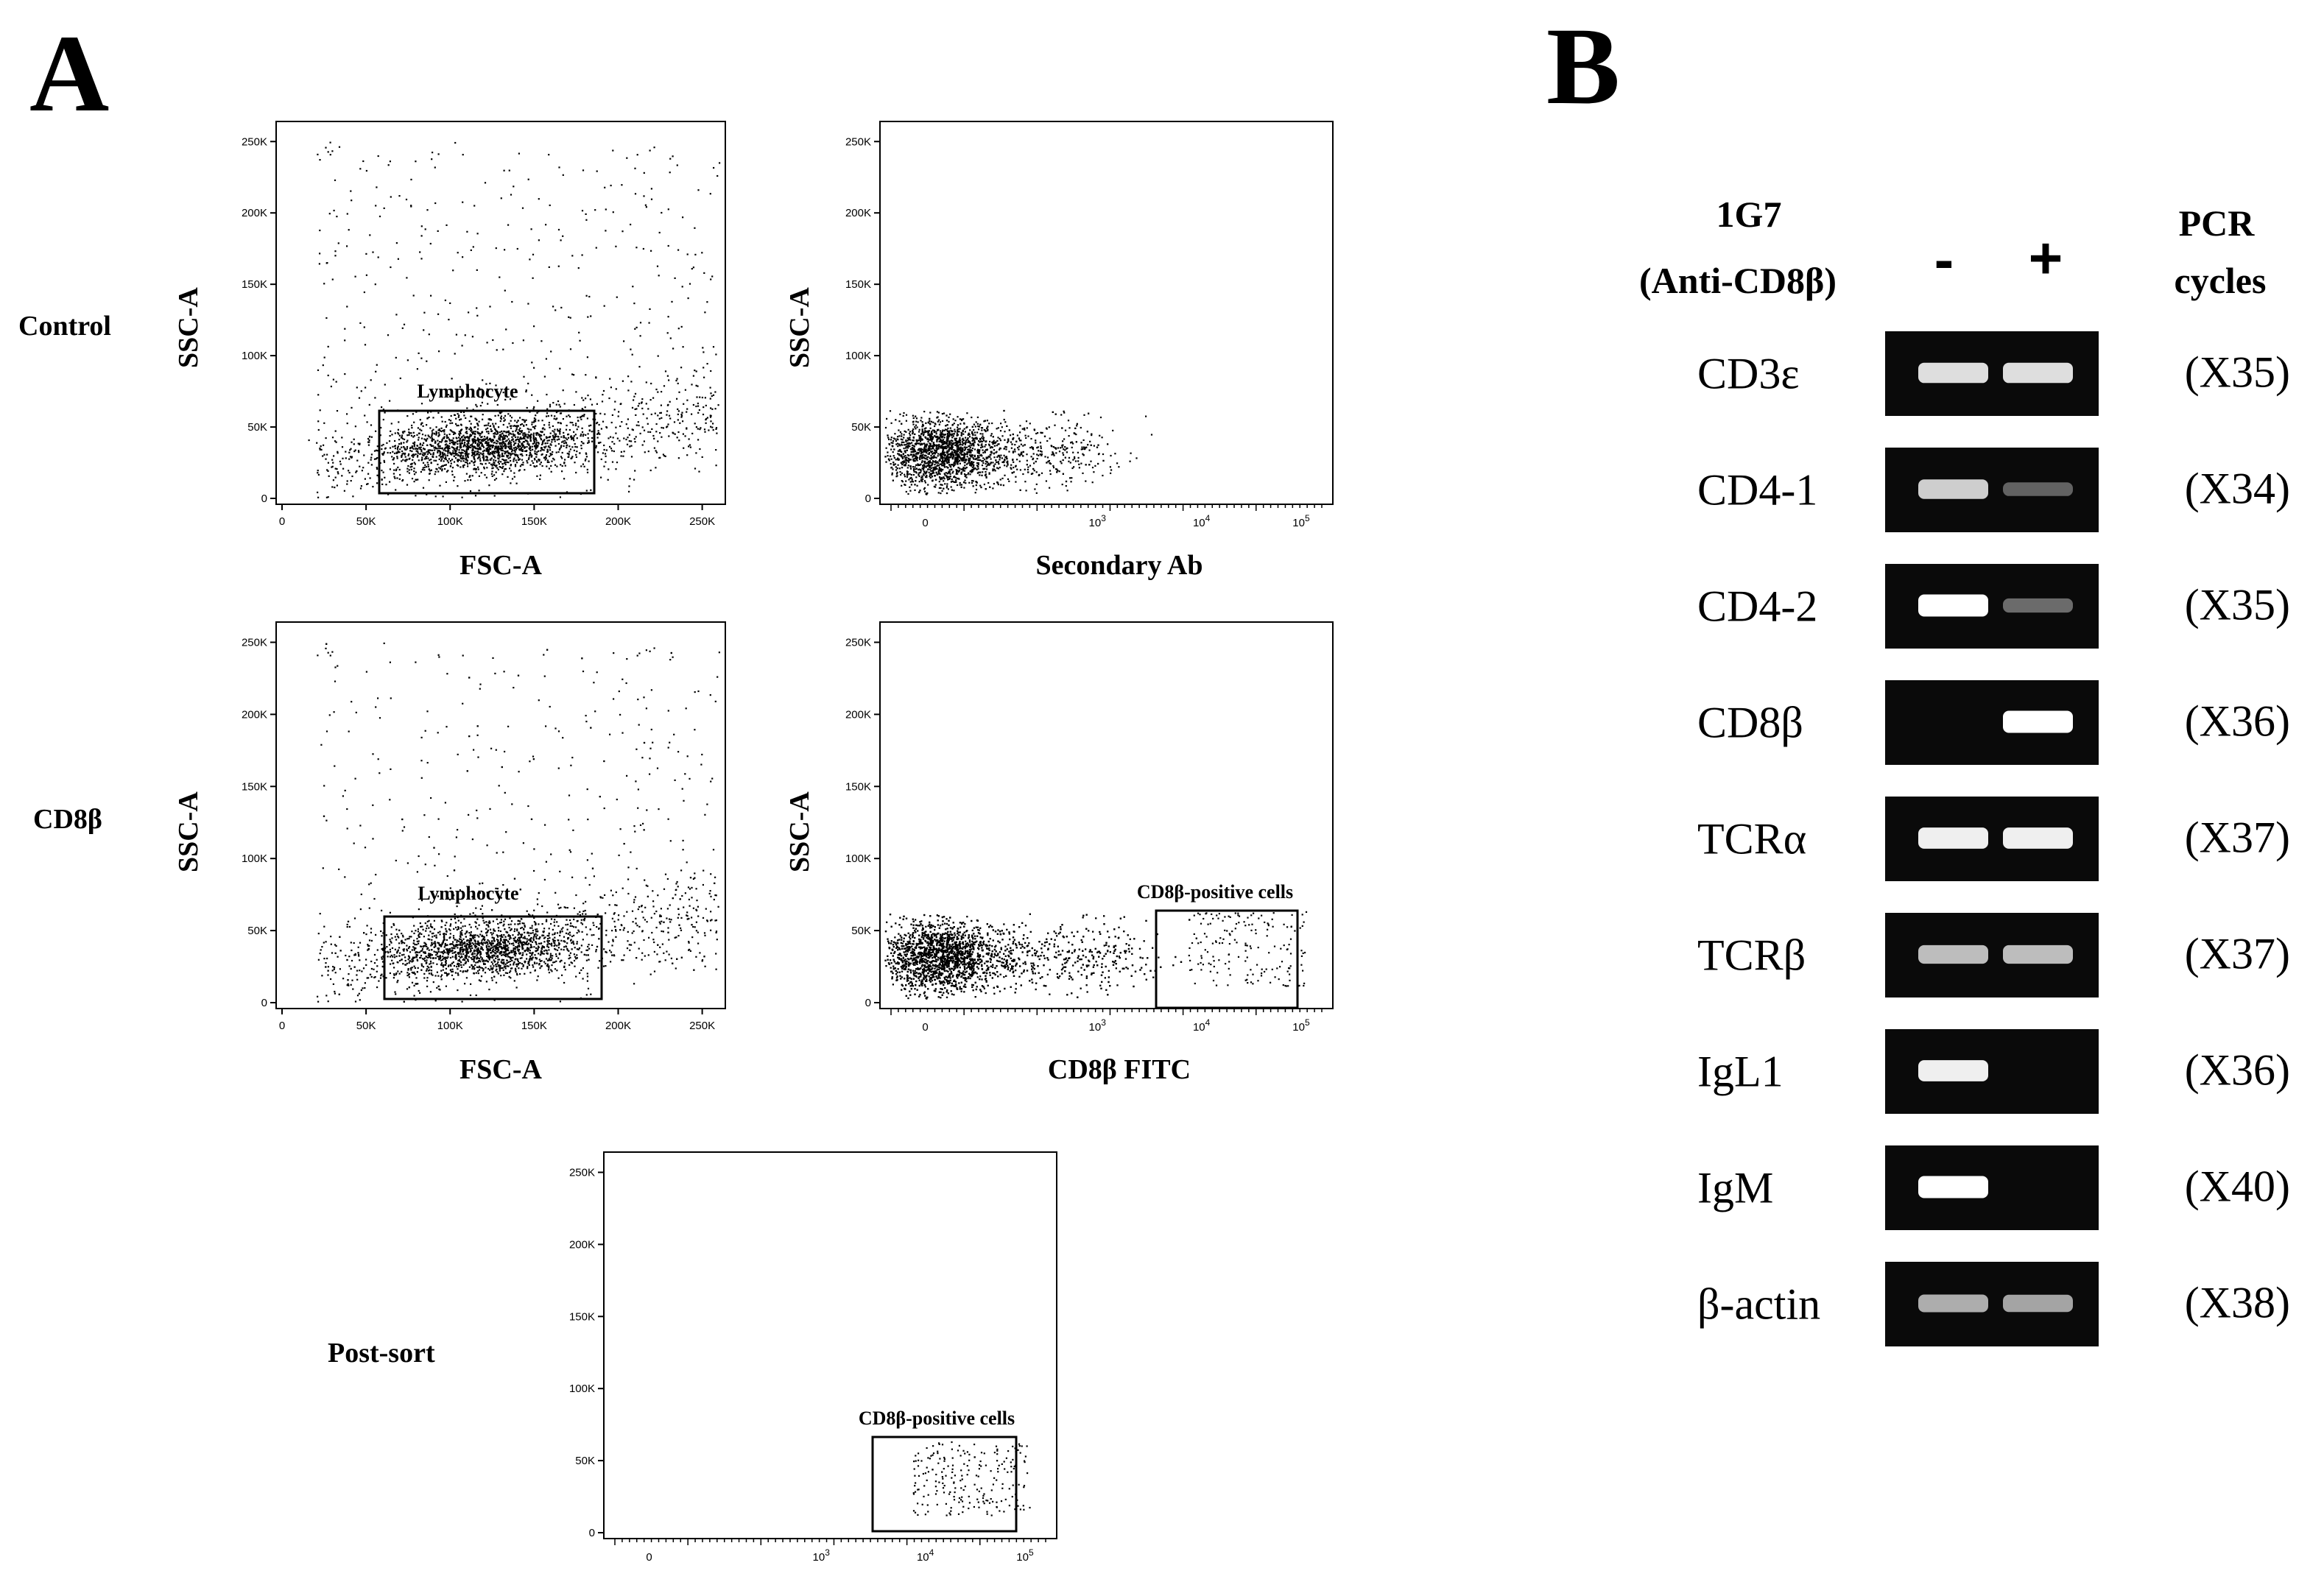  Describe the element at coordinates (382, 1353) in the screenshot. I see `row-label-post-sort: Post-sort` at that location.